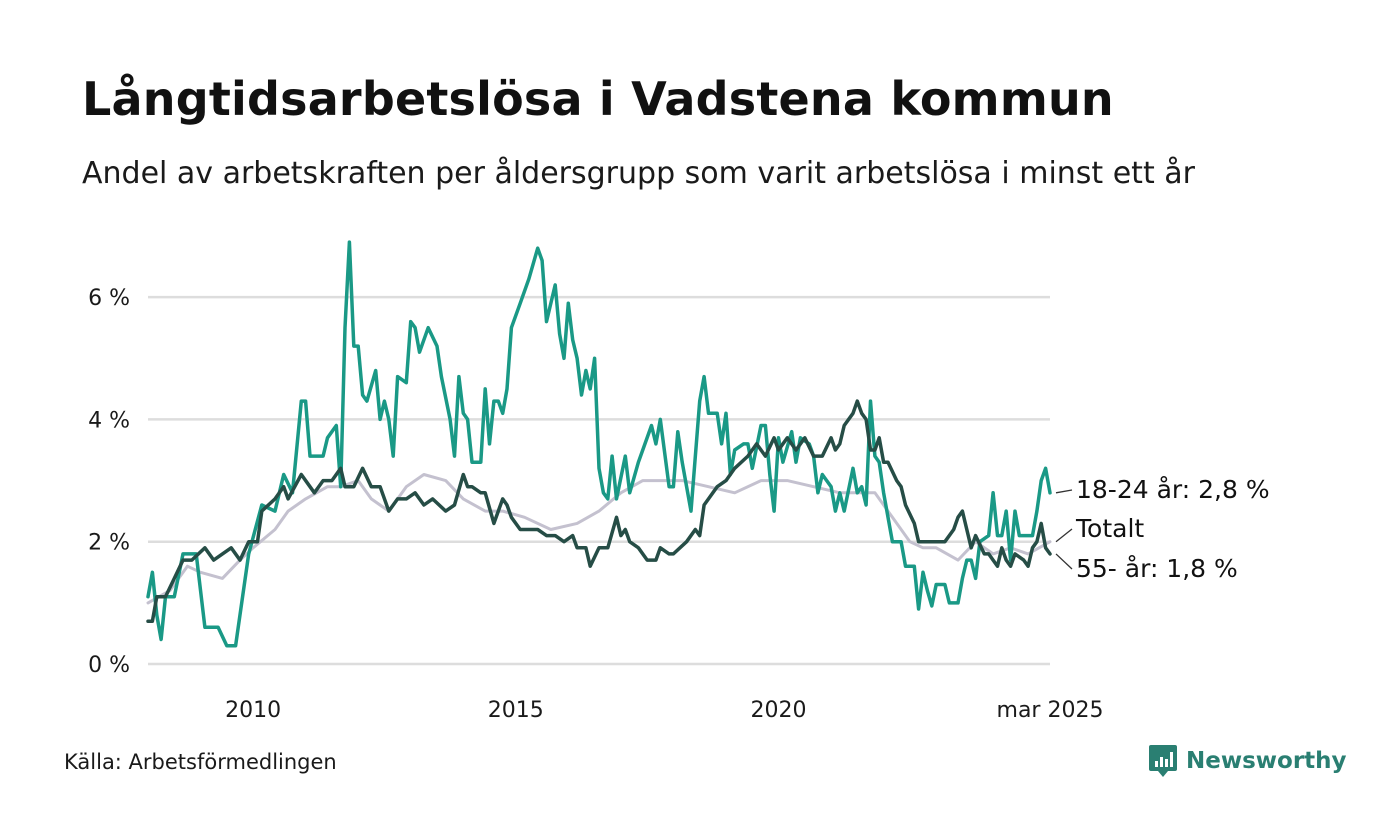  Describe the element at coordinates (516, 710) in the screenshot. I see `x-tick-label: 2015` at that location.